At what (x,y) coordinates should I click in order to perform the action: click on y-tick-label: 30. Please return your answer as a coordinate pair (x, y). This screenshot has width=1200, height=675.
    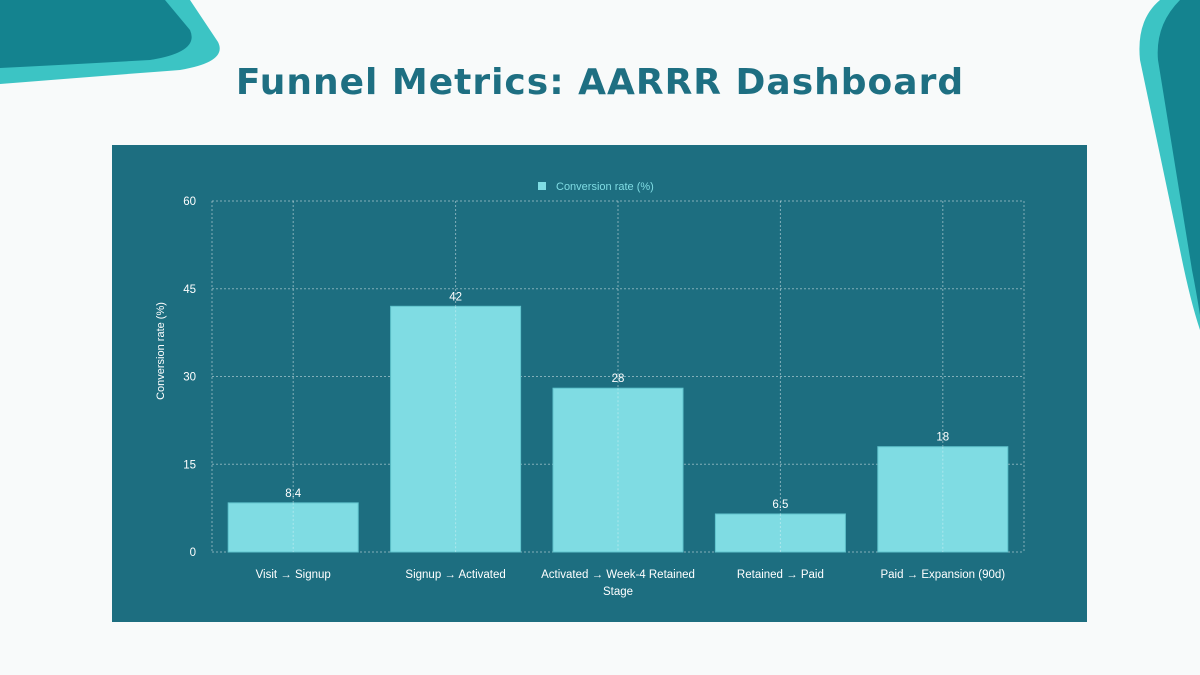
    Looking at the image, I should click on (189, 378).